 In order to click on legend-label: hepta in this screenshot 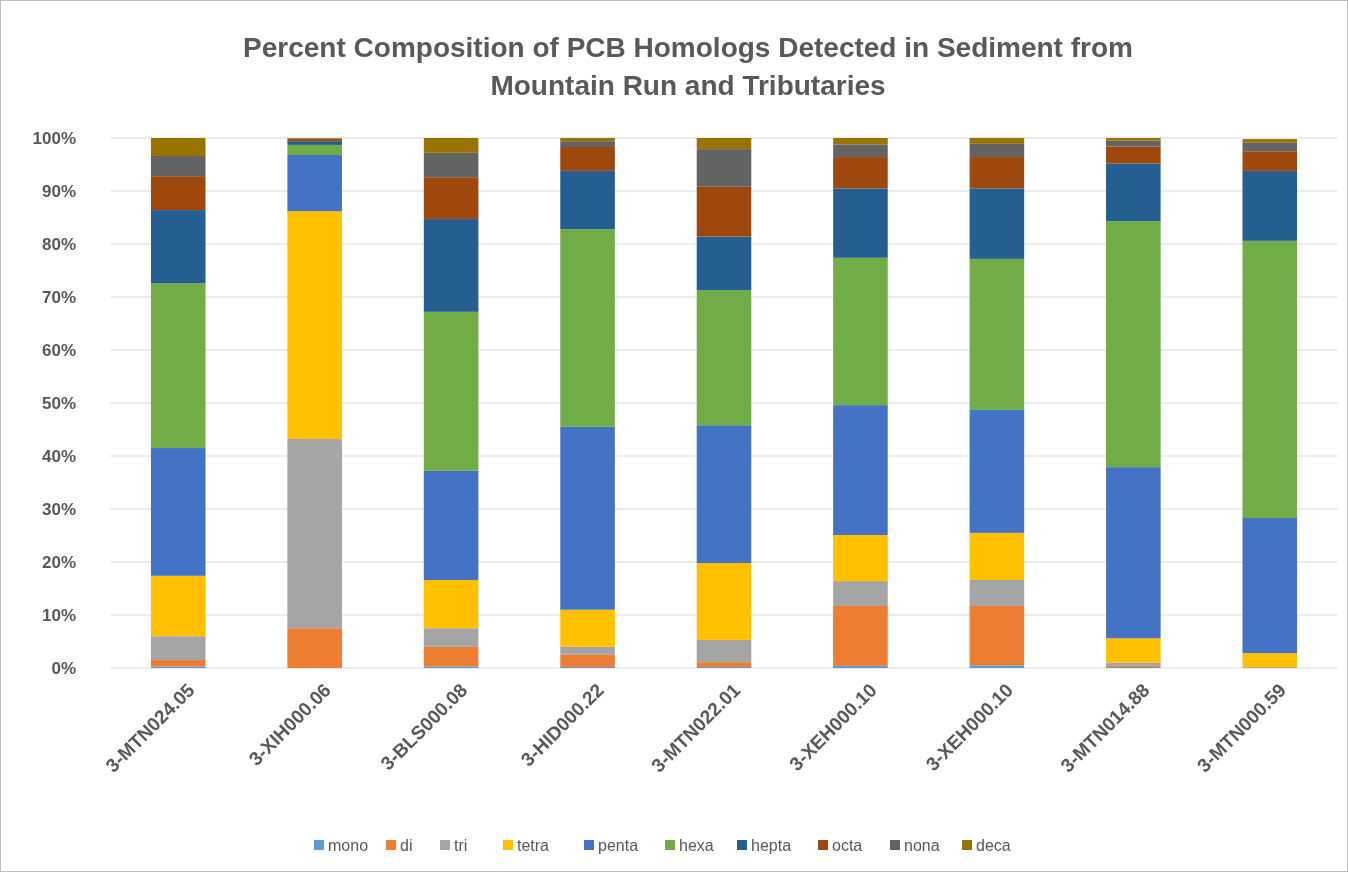, I will do `click(771, 845)`.